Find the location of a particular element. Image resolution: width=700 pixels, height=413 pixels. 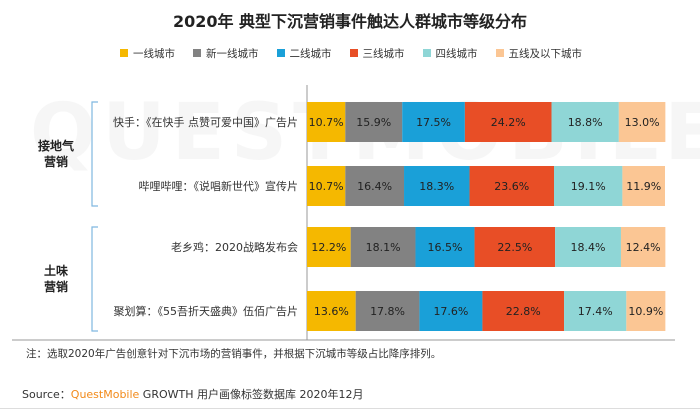

data-label: 22.5% is located at coordinates (514, 247).